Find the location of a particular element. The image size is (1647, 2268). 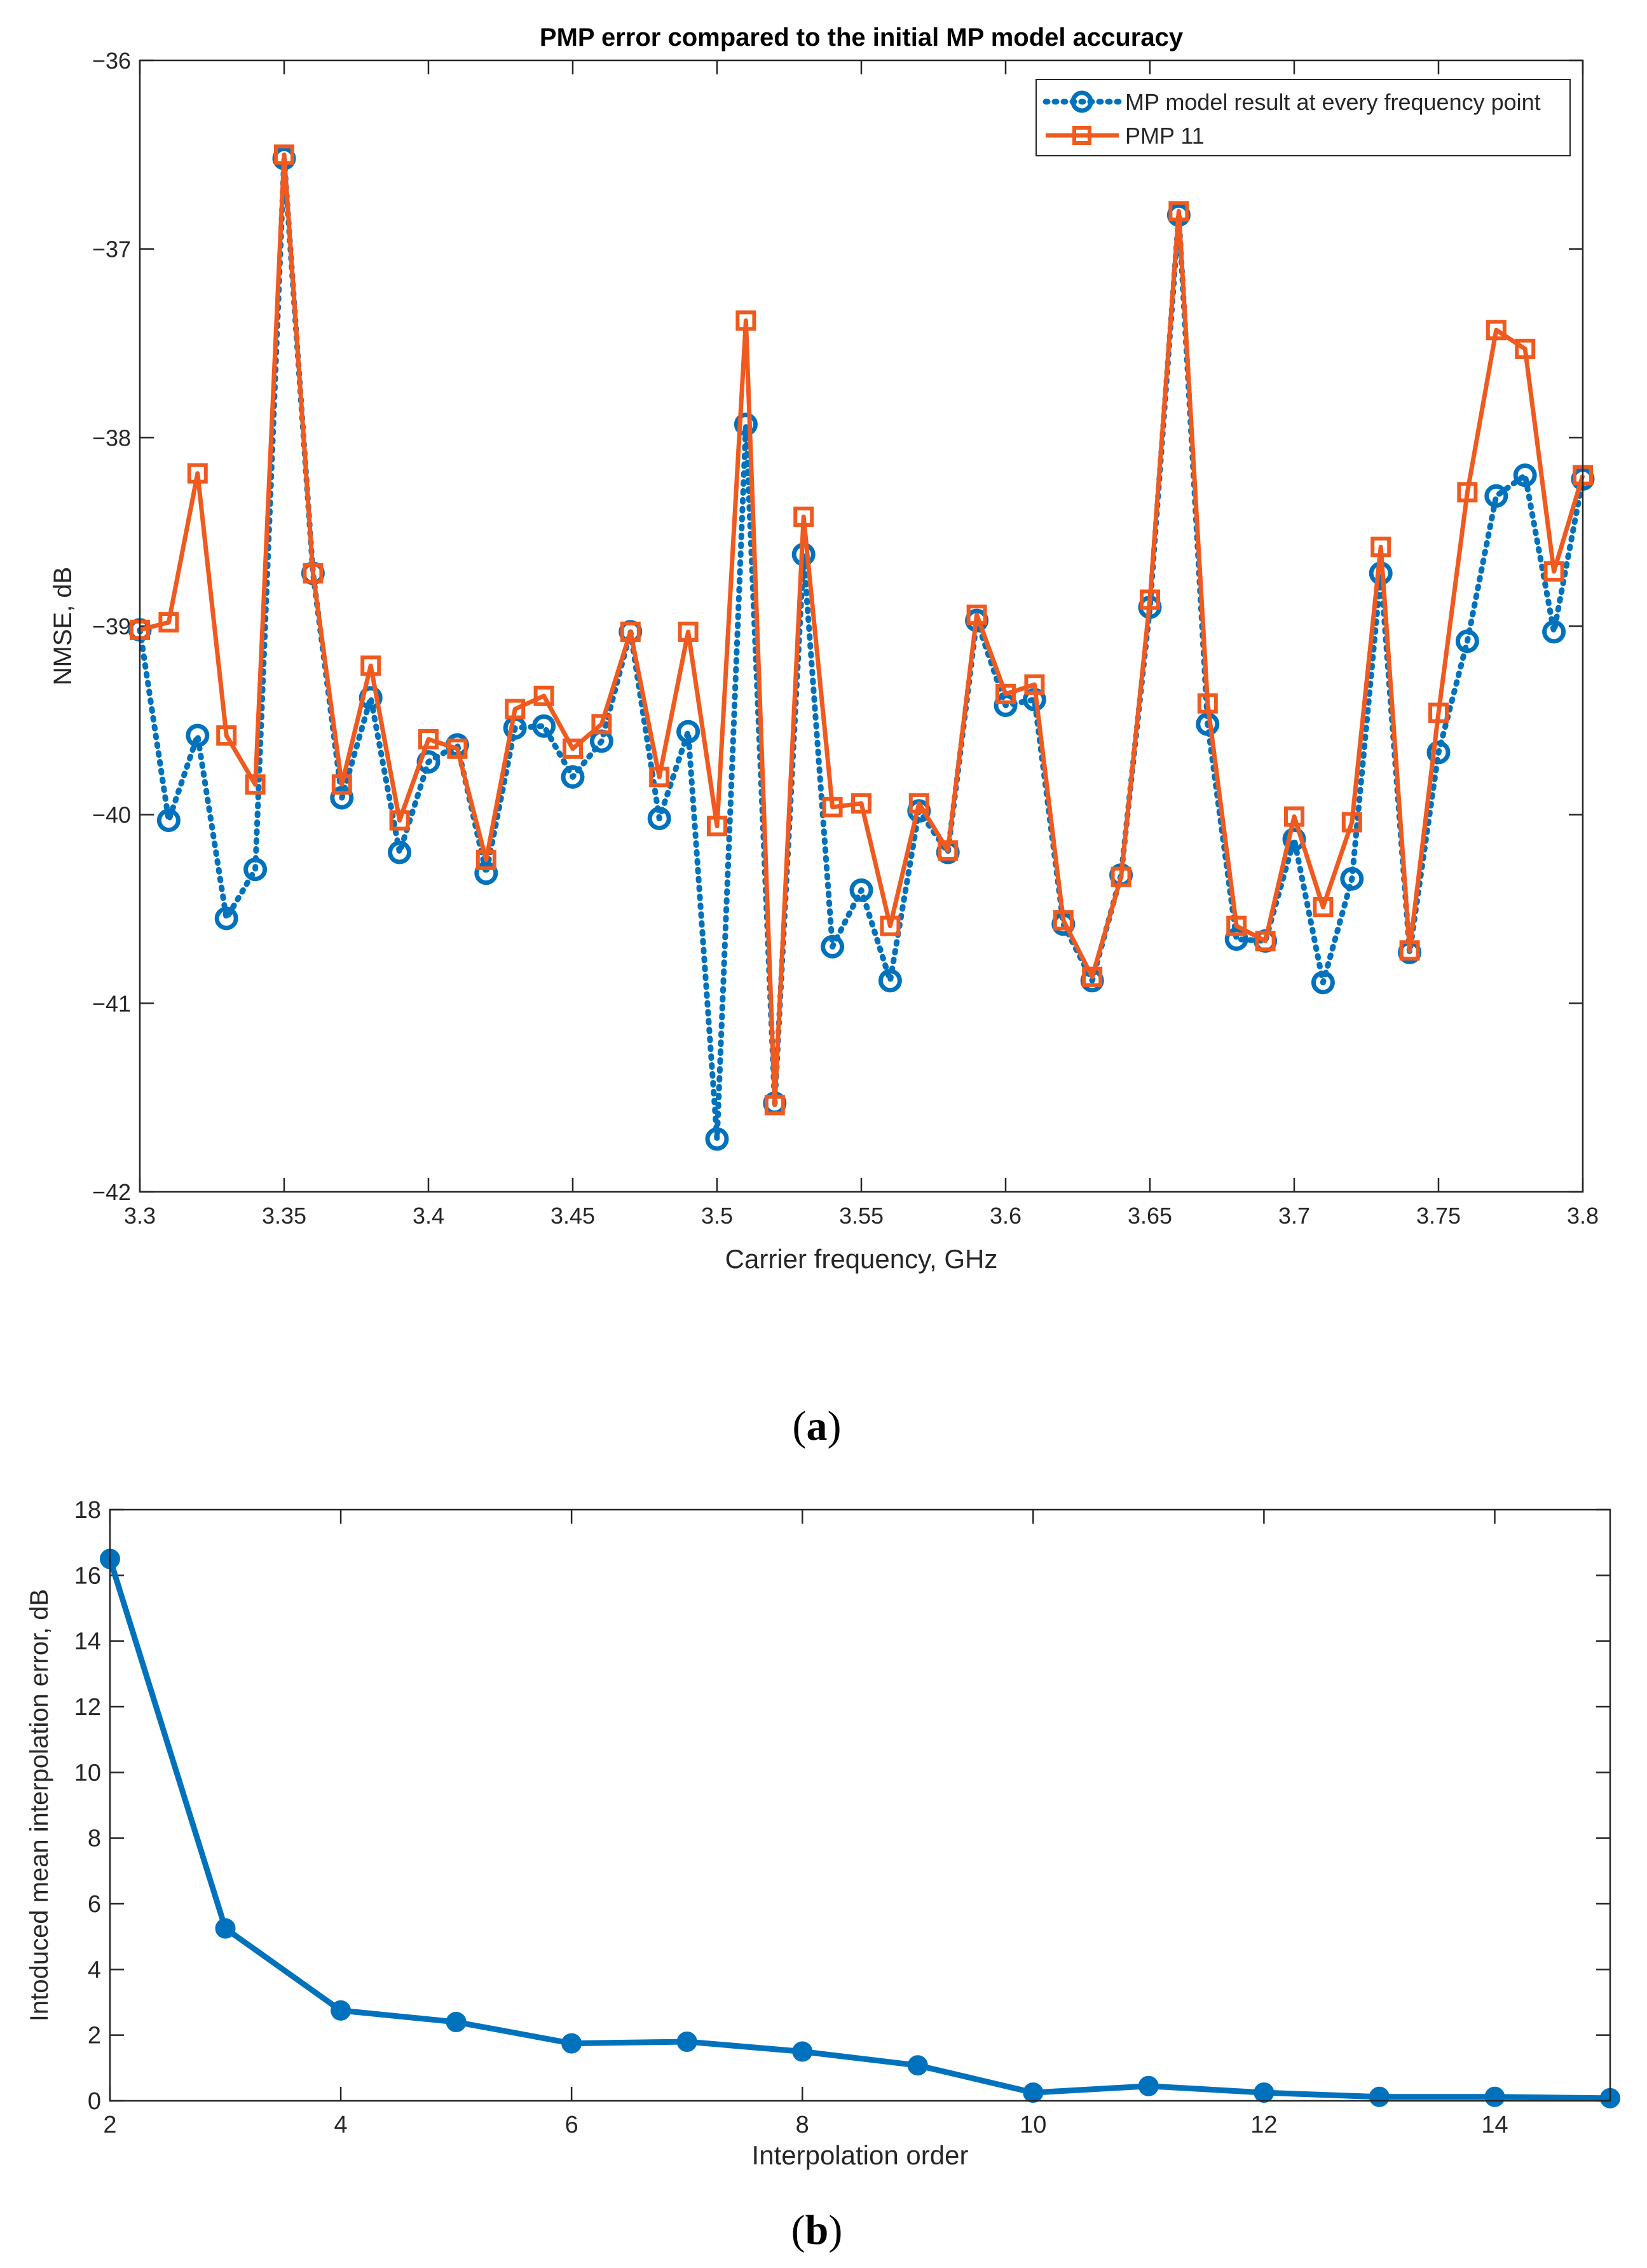

y-tick-label: 4 is located at coordinates (94, 1970).